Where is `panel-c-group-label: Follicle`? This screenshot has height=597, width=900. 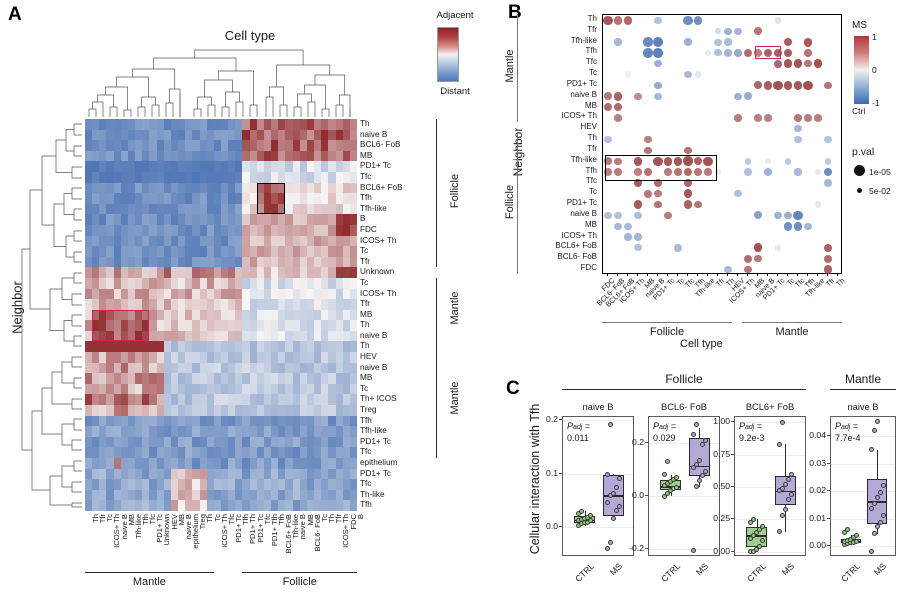 panel-c-group-label: Follicle is located at coordinates (684, 379).